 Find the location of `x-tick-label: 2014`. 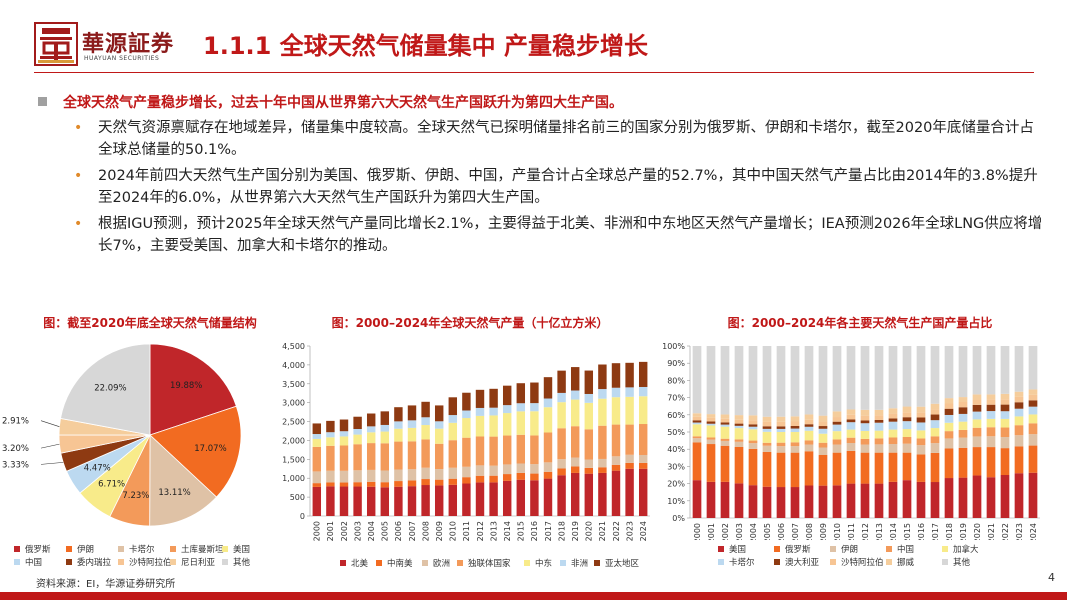

x-tick-label: 2014 is located at coordinates (507, 531).